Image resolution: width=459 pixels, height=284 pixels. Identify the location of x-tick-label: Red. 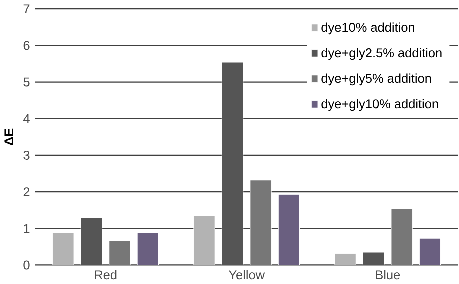
(106, 275).